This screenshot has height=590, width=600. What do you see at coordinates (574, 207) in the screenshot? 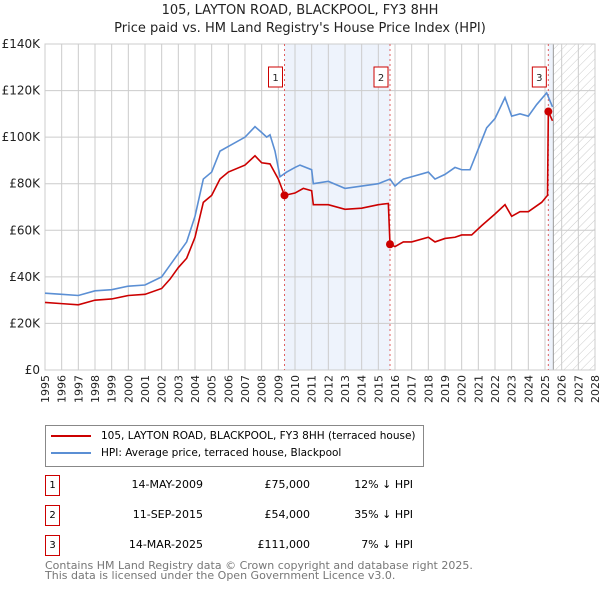
I see `forecast-hatch` at bounding box center [574, 207].